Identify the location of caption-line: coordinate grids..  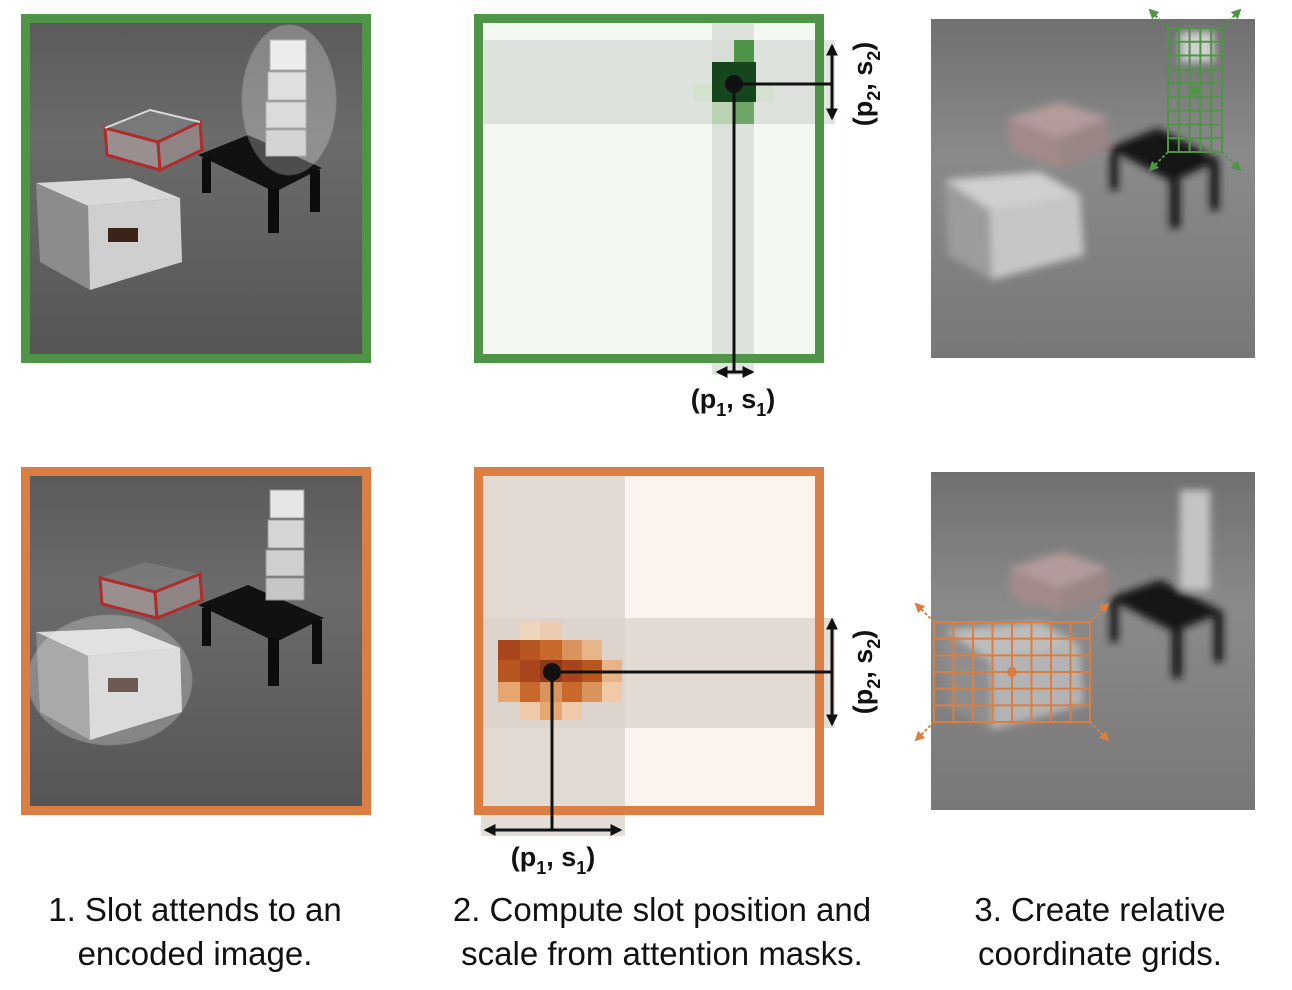
(1100, 953).